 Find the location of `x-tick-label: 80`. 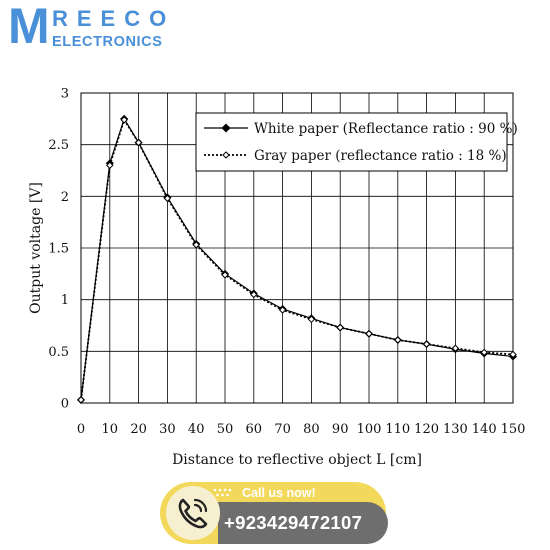

x-tick-label: 80 is located at coordinates (311, 429).